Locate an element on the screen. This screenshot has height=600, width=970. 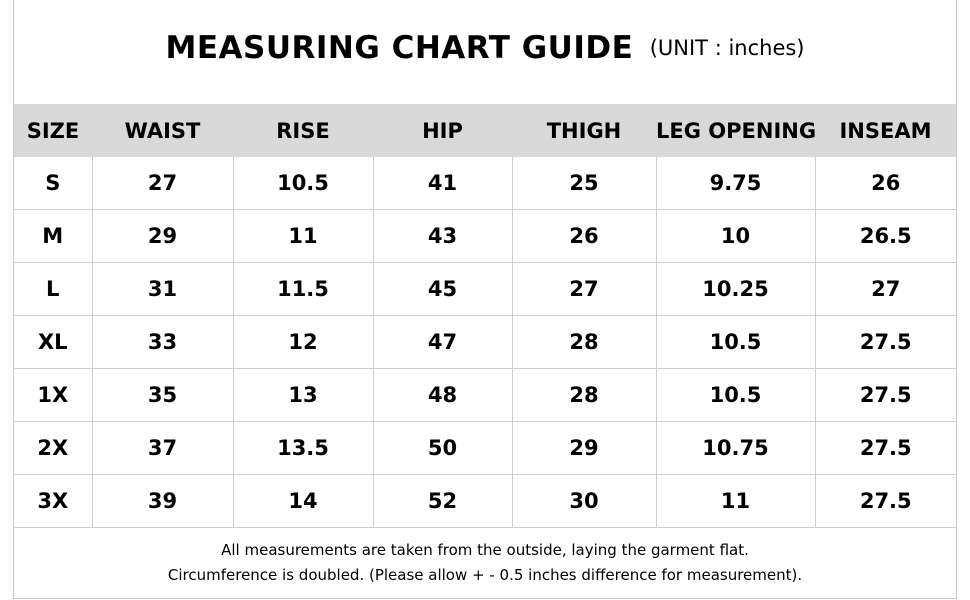
table-row: 1X 35 13 48 28 10.5 27.5 is located at coordinates (485, 395).